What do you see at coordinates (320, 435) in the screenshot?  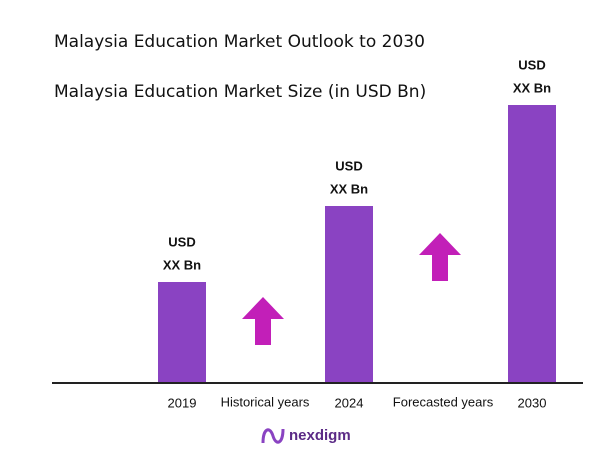 I see `logo-text: nexdigm` at bounding box center [320, 435].